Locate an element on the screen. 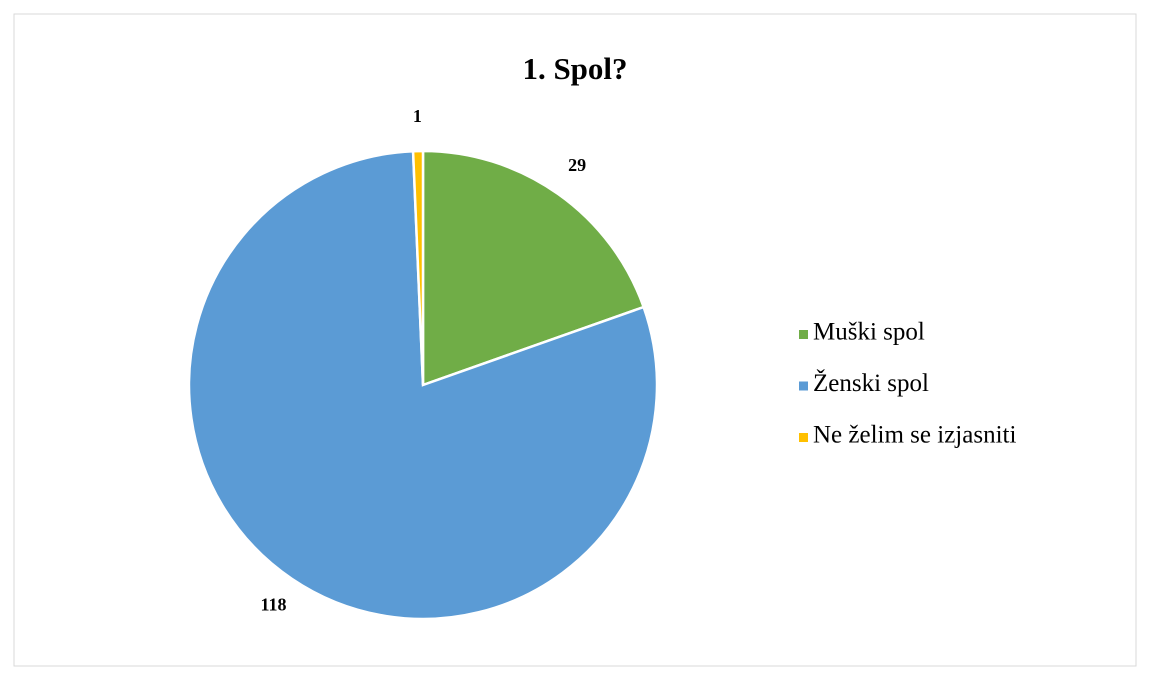 This screenshot has height=685, width=1149. data-label: 29 is located at coordinates (577, 165).